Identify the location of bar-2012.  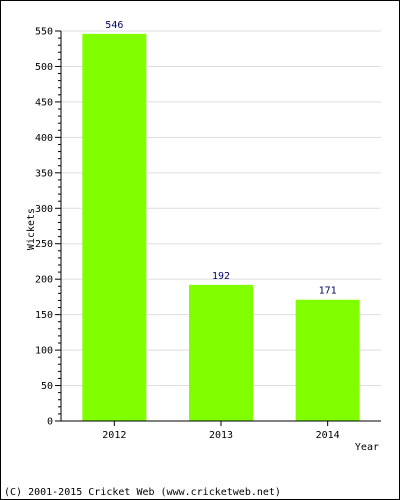
(114, 227).